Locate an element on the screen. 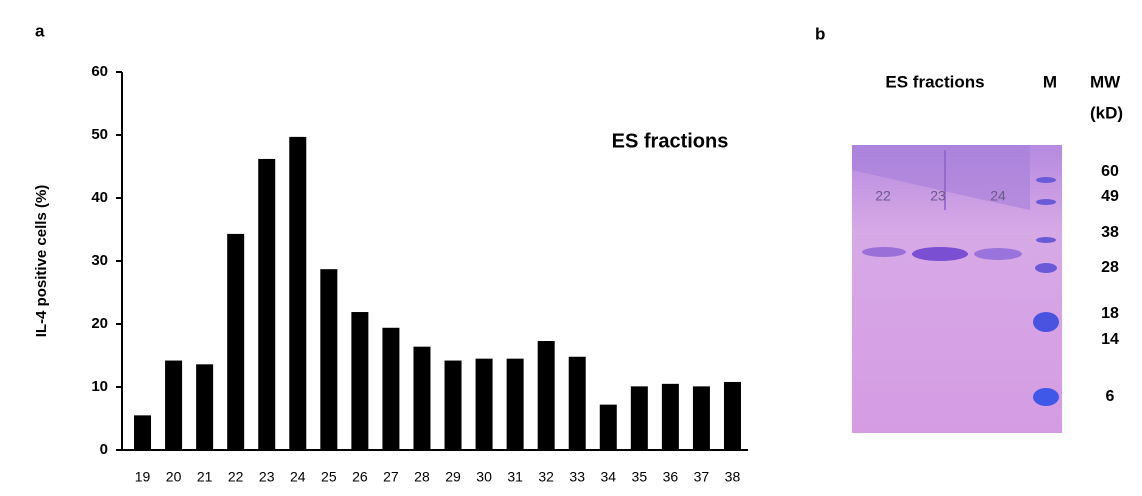 This screenshot has height=496, width=1142. gel-title: ES fractions is located at coordinates (934, 81).